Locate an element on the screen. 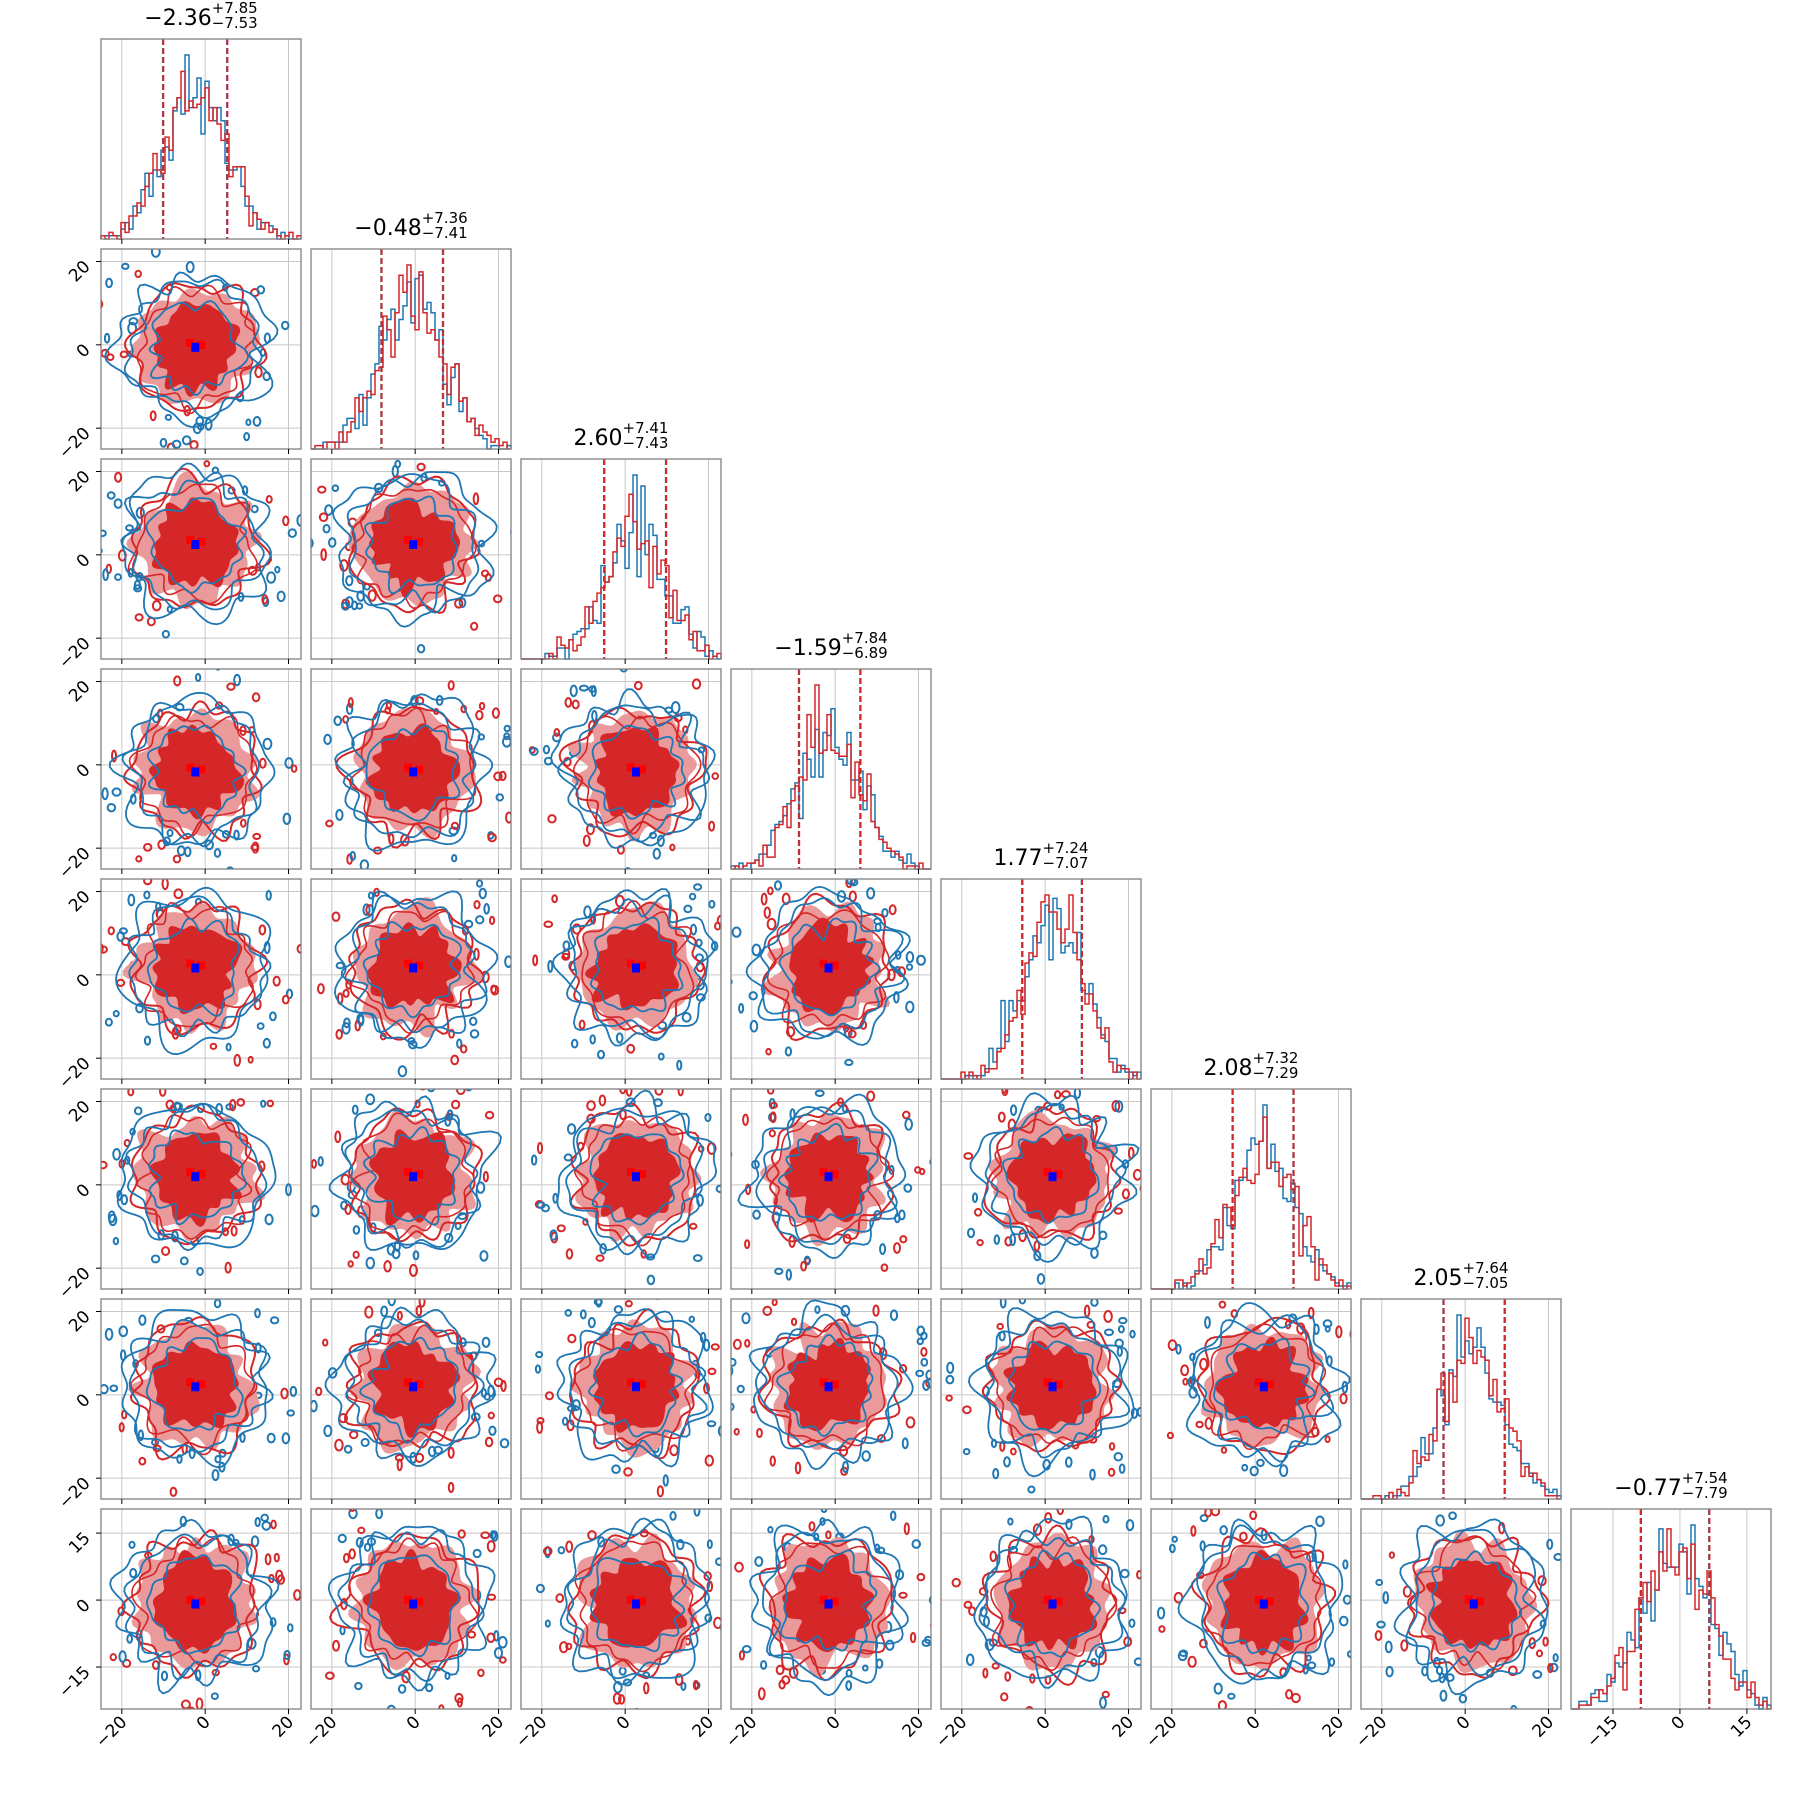  x-tick-label: 0 is located at coordinates (204, 1723).